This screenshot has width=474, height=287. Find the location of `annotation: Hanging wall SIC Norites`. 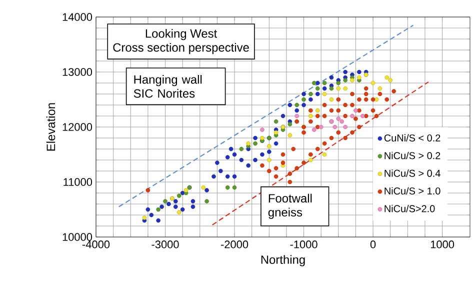

annotation: Hanging wall SIC Norites is located at coordinates (168, 86).